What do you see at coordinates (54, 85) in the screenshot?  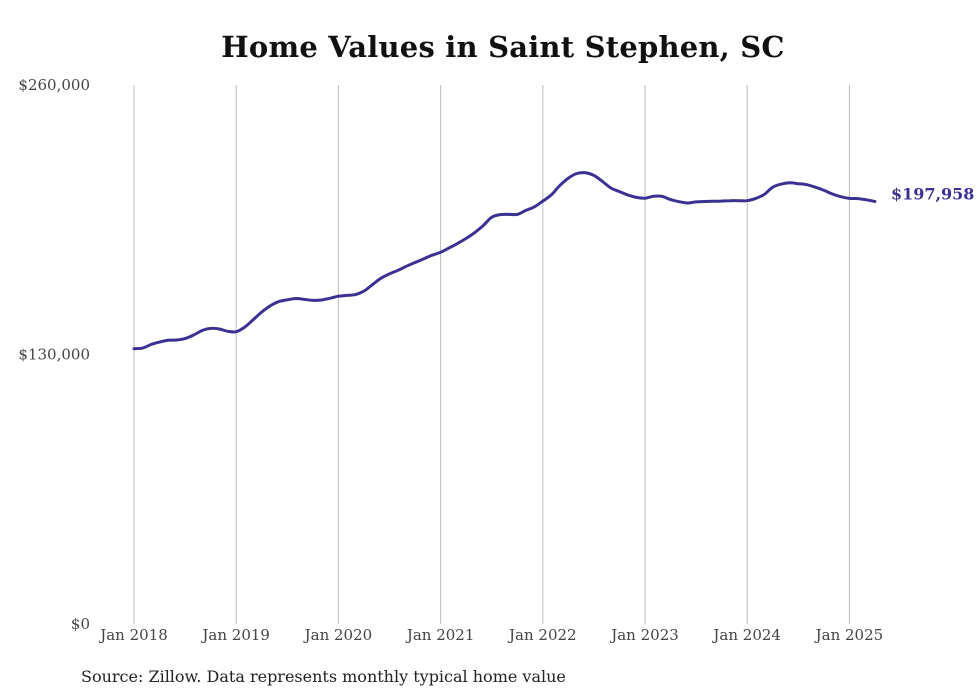 I see `y-tick-label: $260,000` at bounding box center [54, 85].